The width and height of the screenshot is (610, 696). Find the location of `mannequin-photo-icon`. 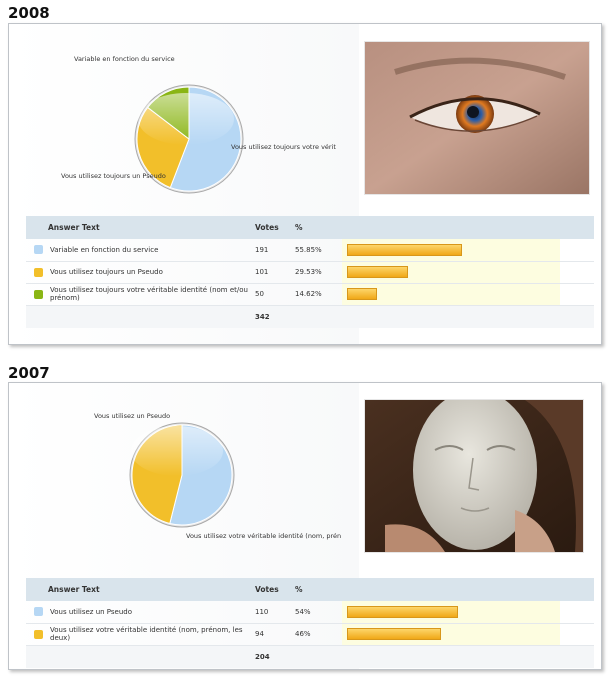

mannequin-photo-icon is located at coordinates (474, 476).